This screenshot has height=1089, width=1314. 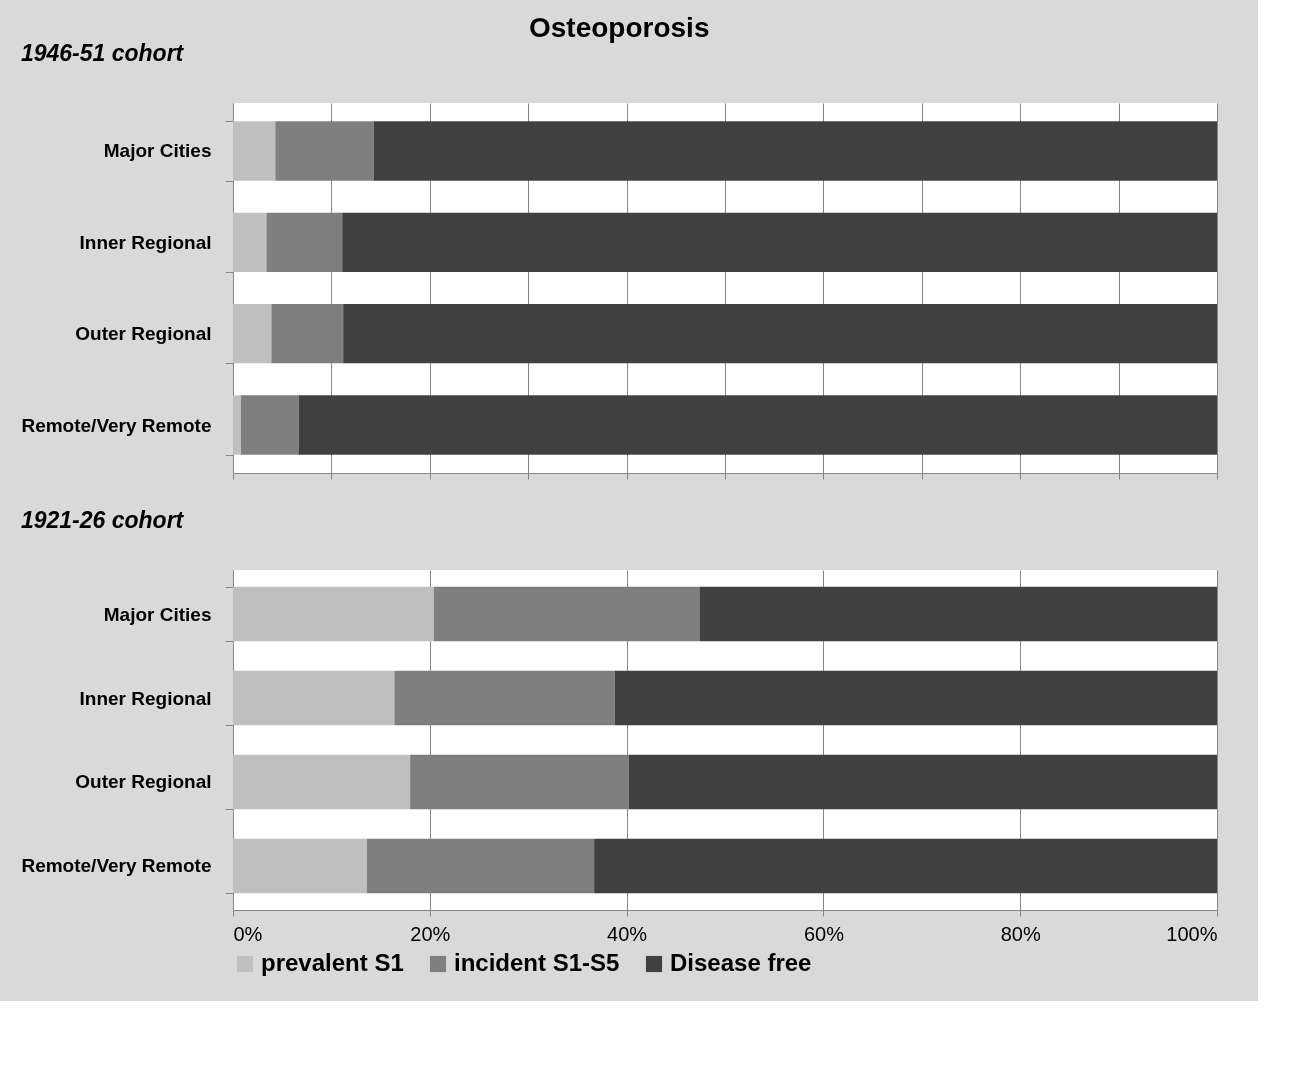 What do you see at coordinates (248, 933) in the screenshot?
I see `x-tick-label: 0%` at bounding box center [248, 933].